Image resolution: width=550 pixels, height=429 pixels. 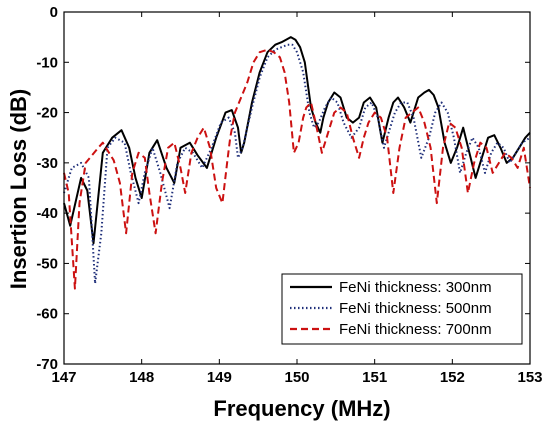 What do you see at coordinates (47, 314) in the screenshot?
I see `y-tick-label: -60` at bounding box center [47, 314].